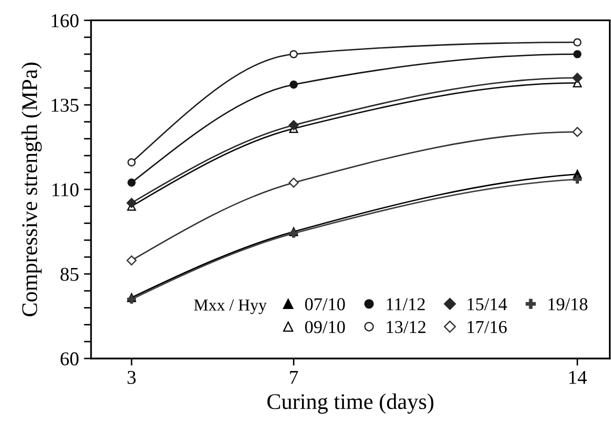  What do you see at coordinates (350, 403) in the screenshot?
I see `x-axis-title: Curing time (days)` at bounding box center [350, 403].